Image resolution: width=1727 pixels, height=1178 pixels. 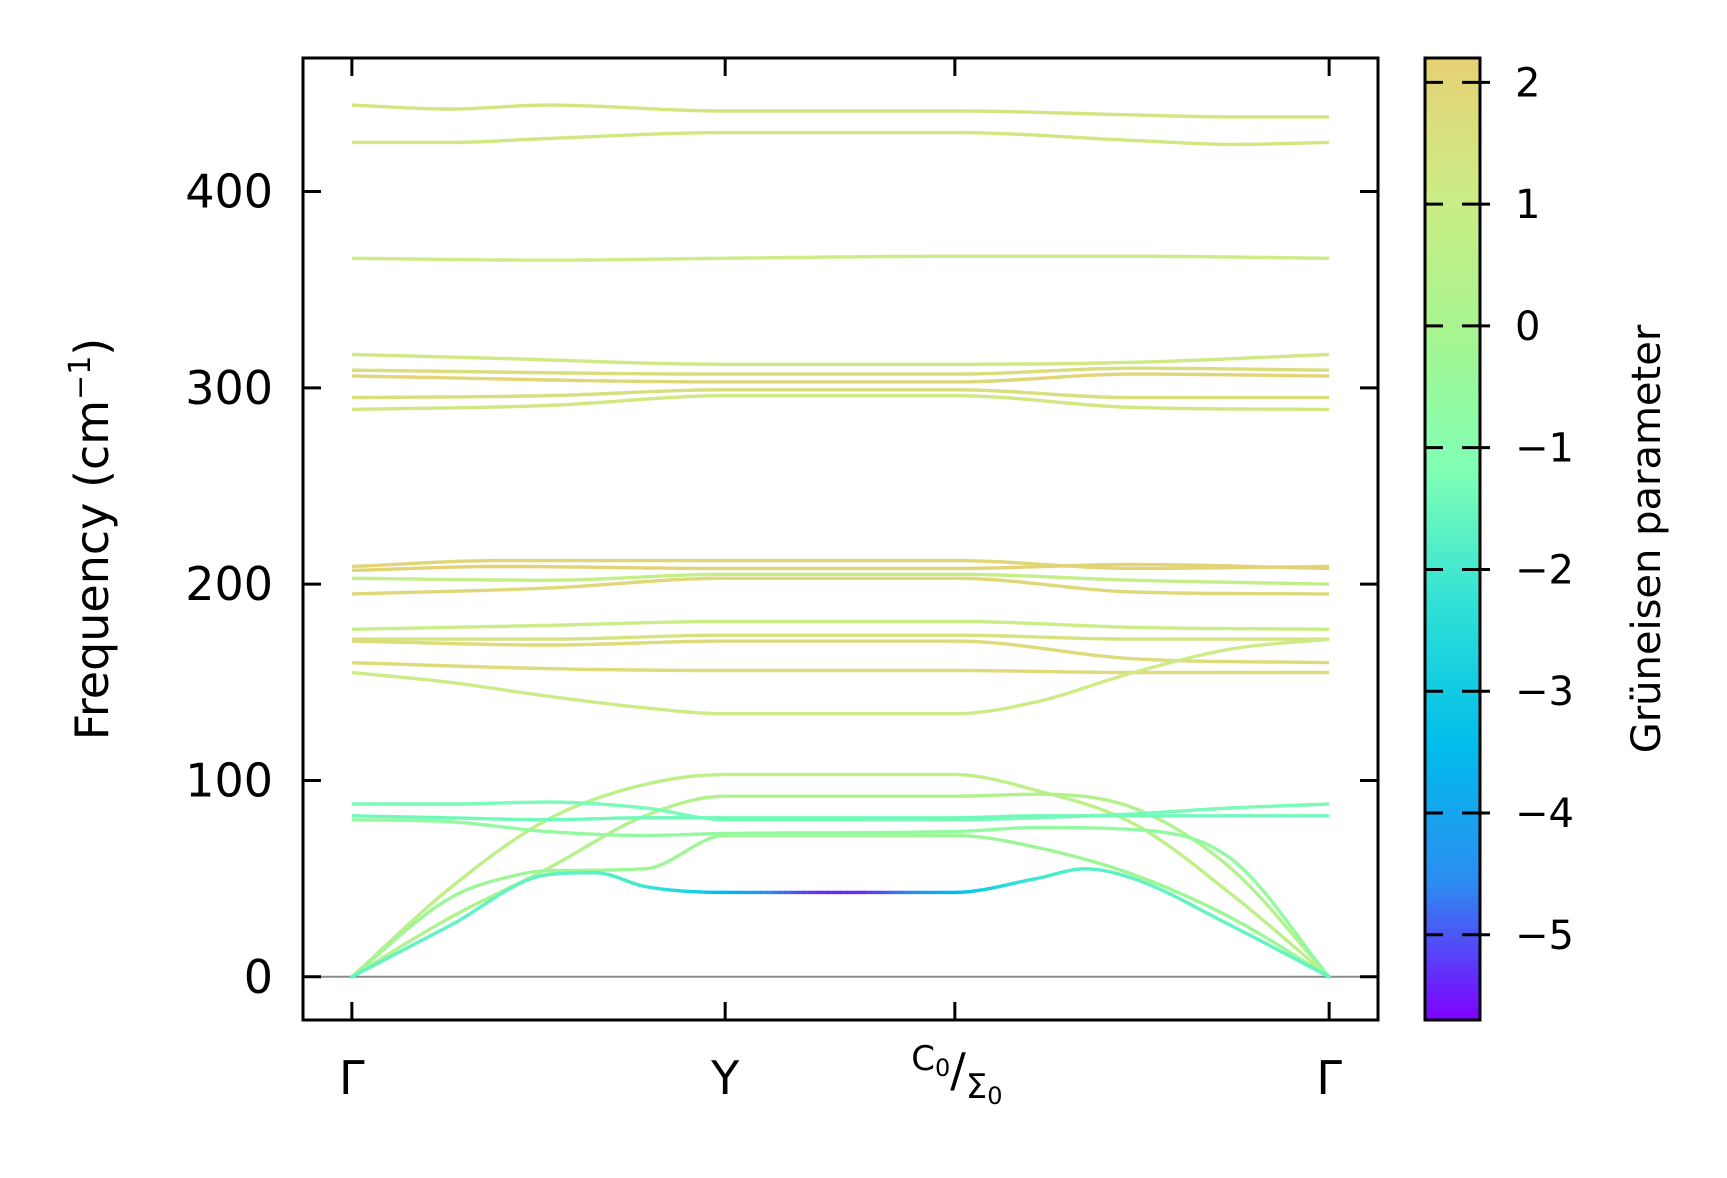 I want to click on y-axis-title: Frequency (cm−1), so click(x=91, y=539).